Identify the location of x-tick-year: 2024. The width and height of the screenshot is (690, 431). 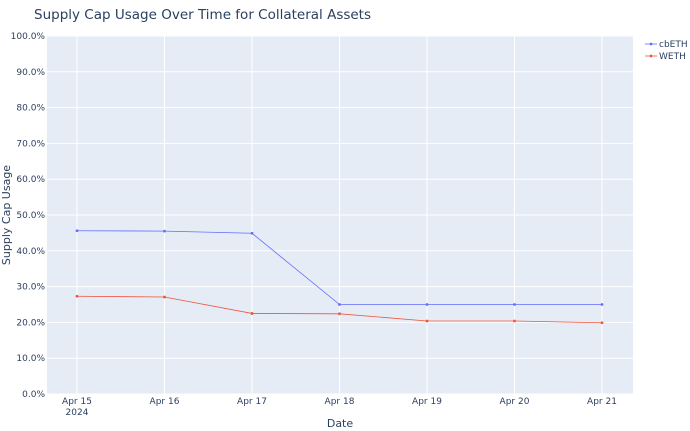
(77, 413).